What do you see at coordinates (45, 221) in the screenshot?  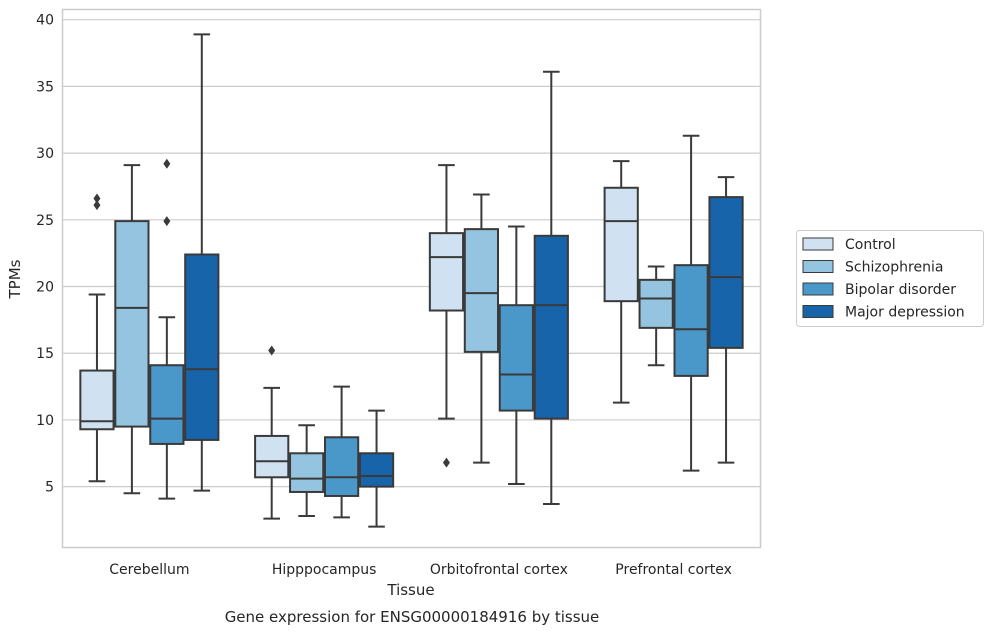 I see `y-tick-label: 25` at bounding box center [45, 221].